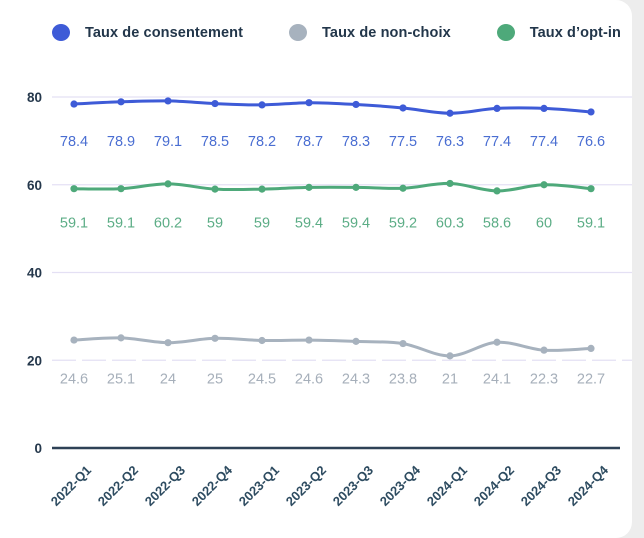 This screenshot has width=644, height=538. I want to click on data-label: 21, so click(450, 379).